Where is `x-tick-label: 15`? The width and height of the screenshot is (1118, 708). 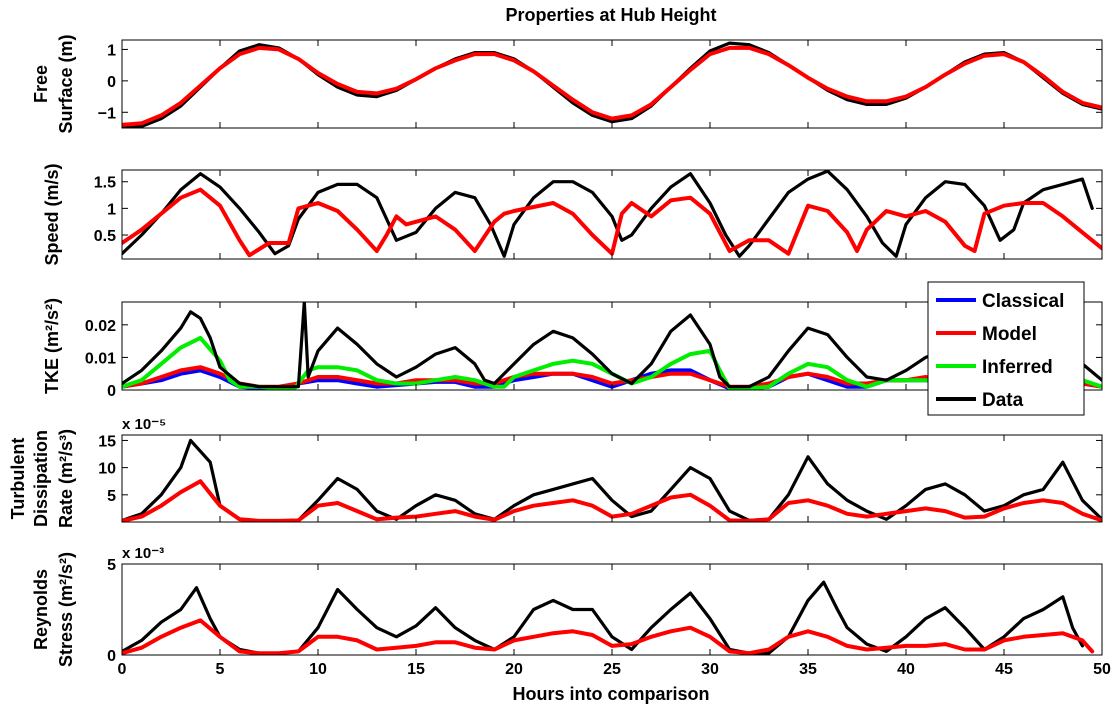
x-tick-label: 15 is located at coordinates (416, 669).